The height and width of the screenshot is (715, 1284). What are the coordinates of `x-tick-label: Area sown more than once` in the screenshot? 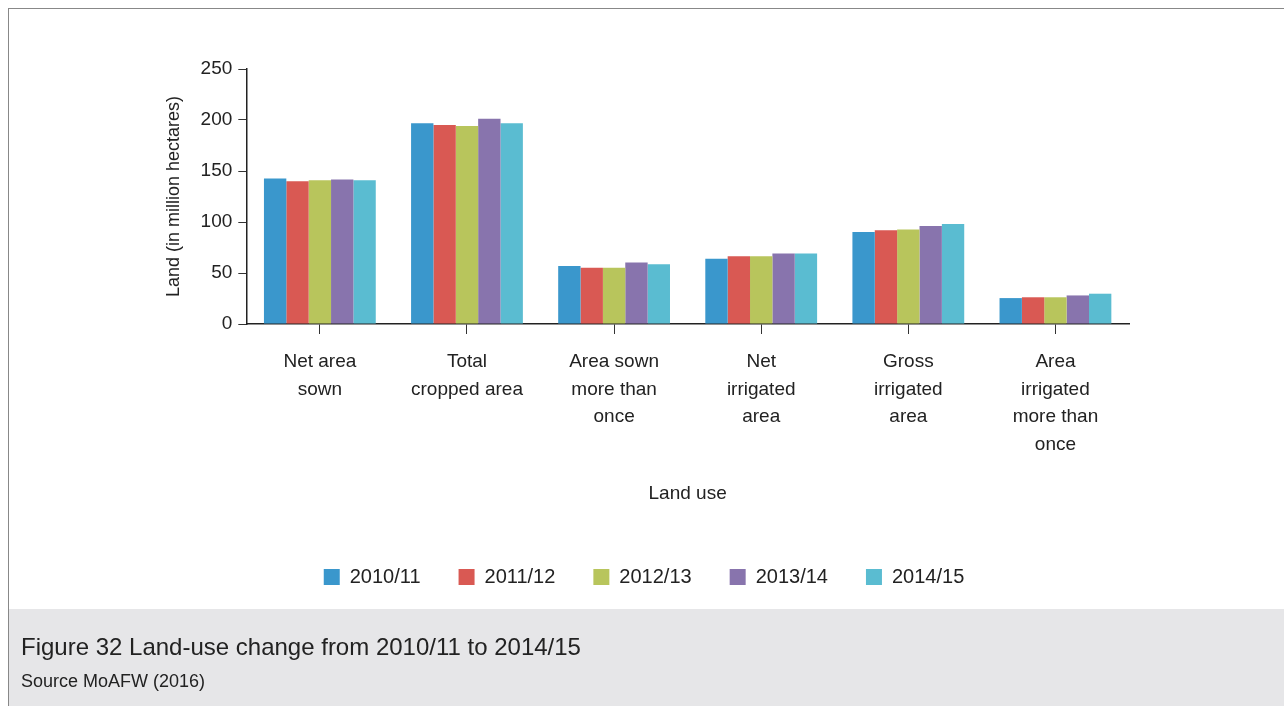 It's located at (614, 388).